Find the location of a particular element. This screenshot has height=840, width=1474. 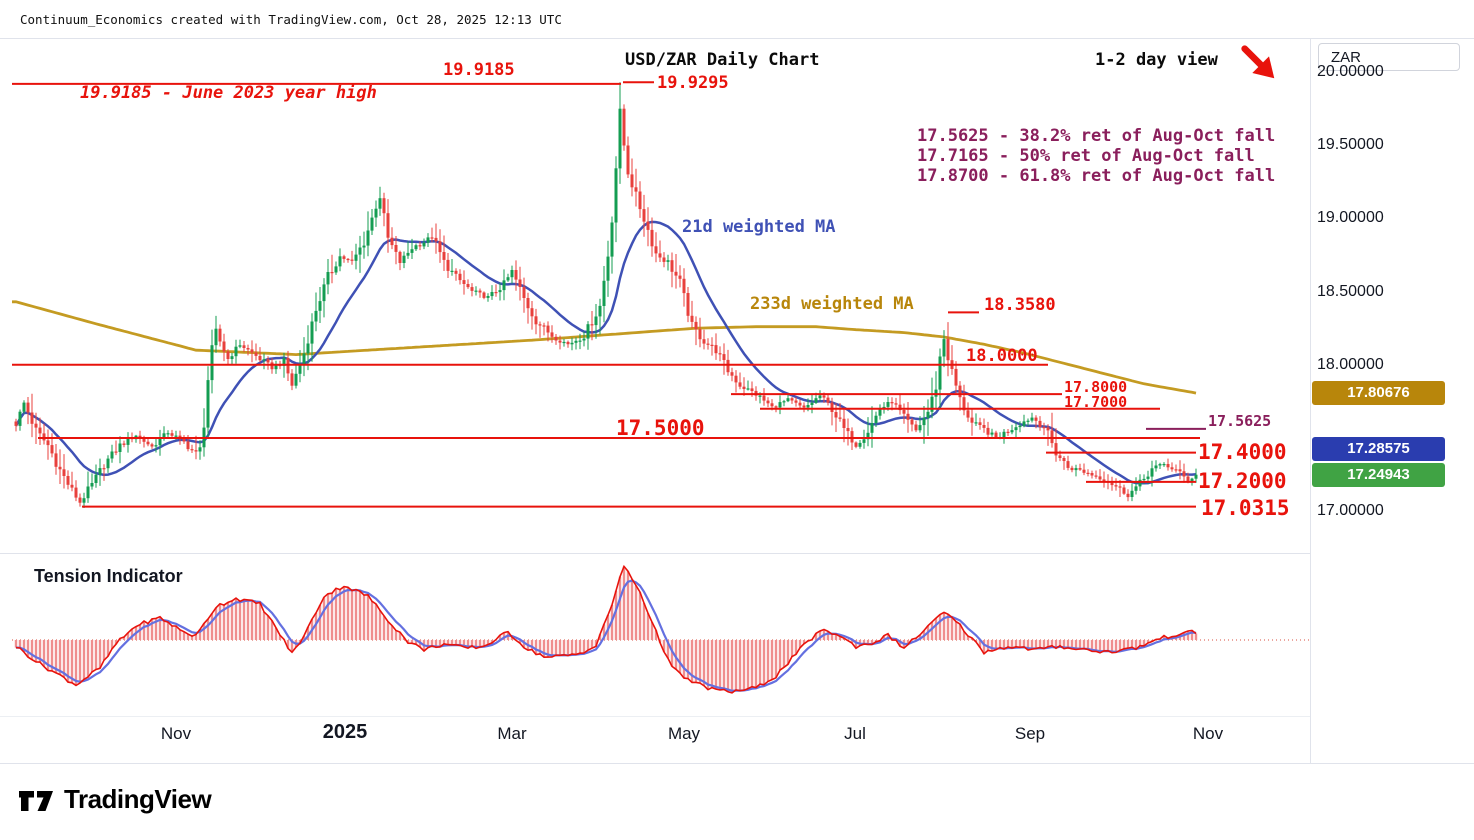

tradingview-brand: TradingView is located at coordinates (166, 802).